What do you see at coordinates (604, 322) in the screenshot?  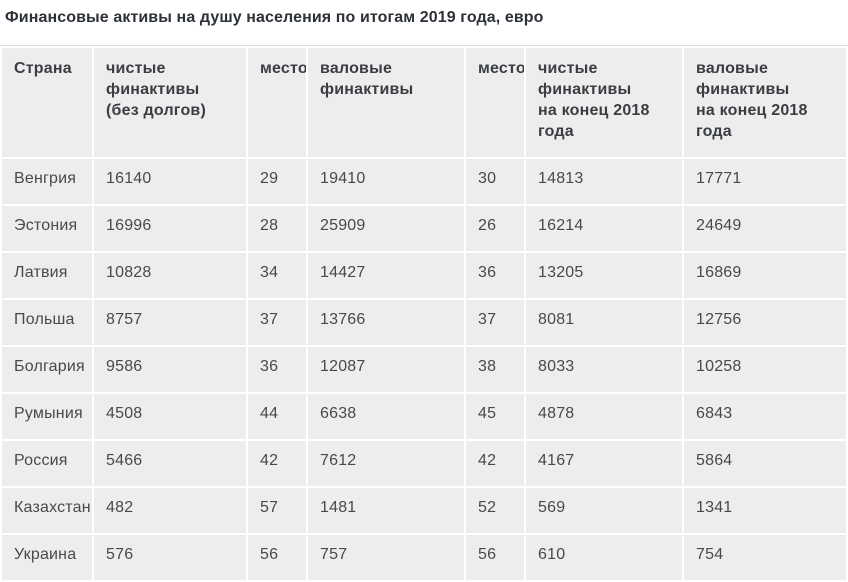 I see `net-2018-cell: 8081` at bounding box center [604, 322].